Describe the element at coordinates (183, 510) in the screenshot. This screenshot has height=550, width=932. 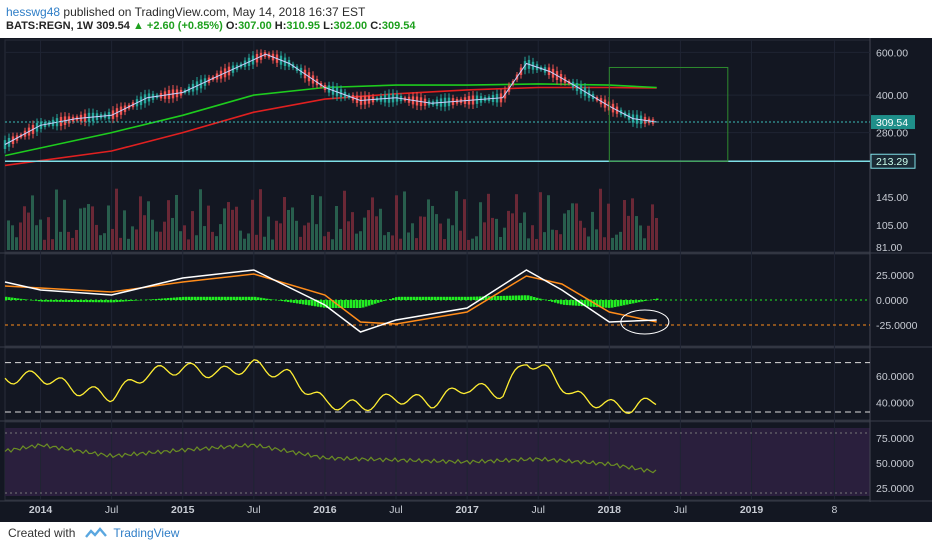
I see `x-tick-label: 2015` at that location.